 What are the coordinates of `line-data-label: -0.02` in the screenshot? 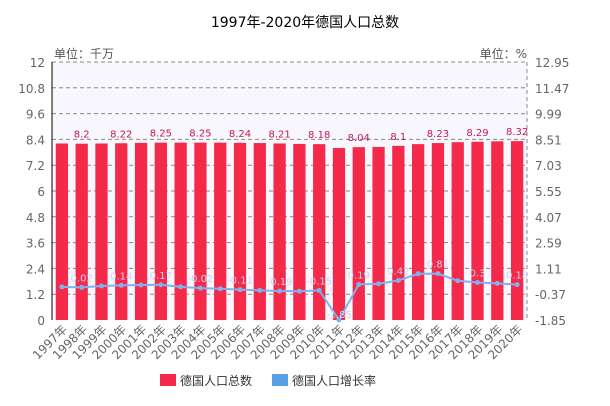 It's located at (201, 279).